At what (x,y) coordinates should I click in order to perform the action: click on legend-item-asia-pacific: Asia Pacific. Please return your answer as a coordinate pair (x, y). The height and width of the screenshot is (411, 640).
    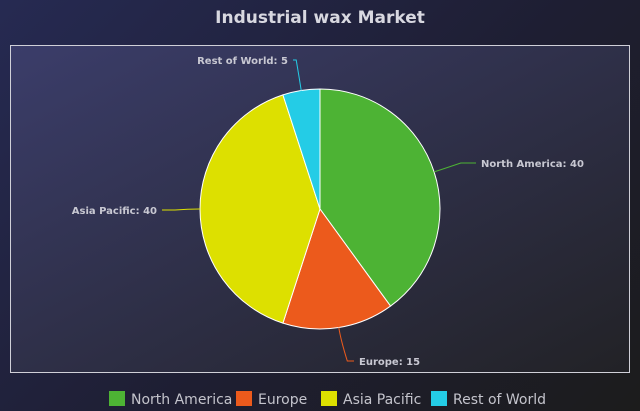
    Looking at the image, I should click on (371, 399).